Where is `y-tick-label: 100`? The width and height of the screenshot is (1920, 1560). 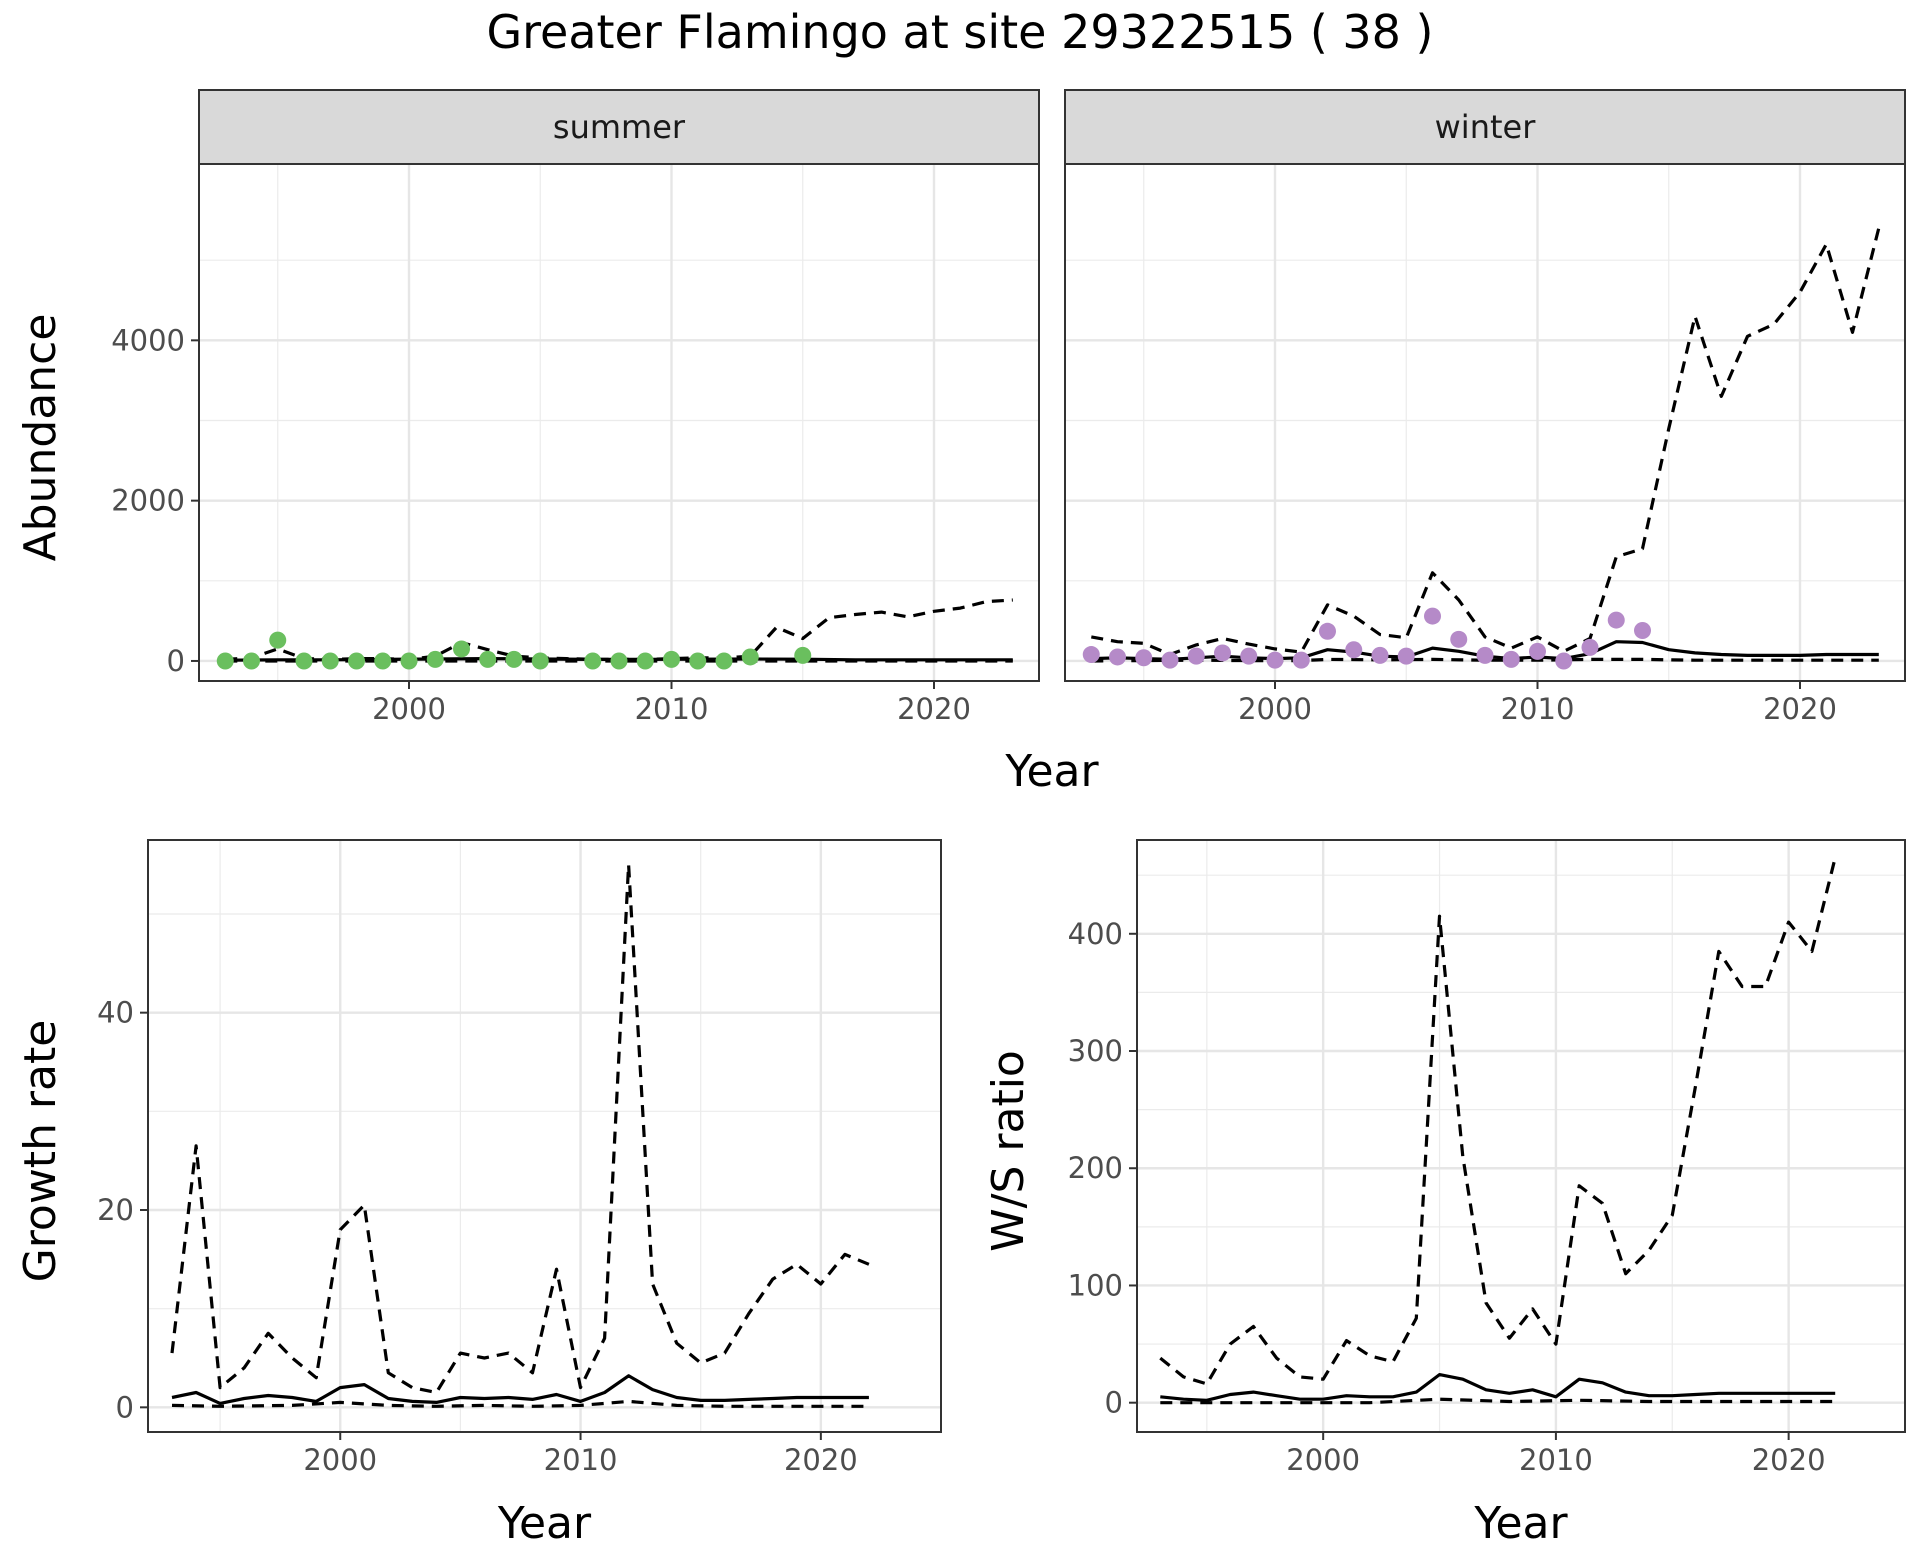 y-tick-label: 100 is located at coordinates (1095, 1285).